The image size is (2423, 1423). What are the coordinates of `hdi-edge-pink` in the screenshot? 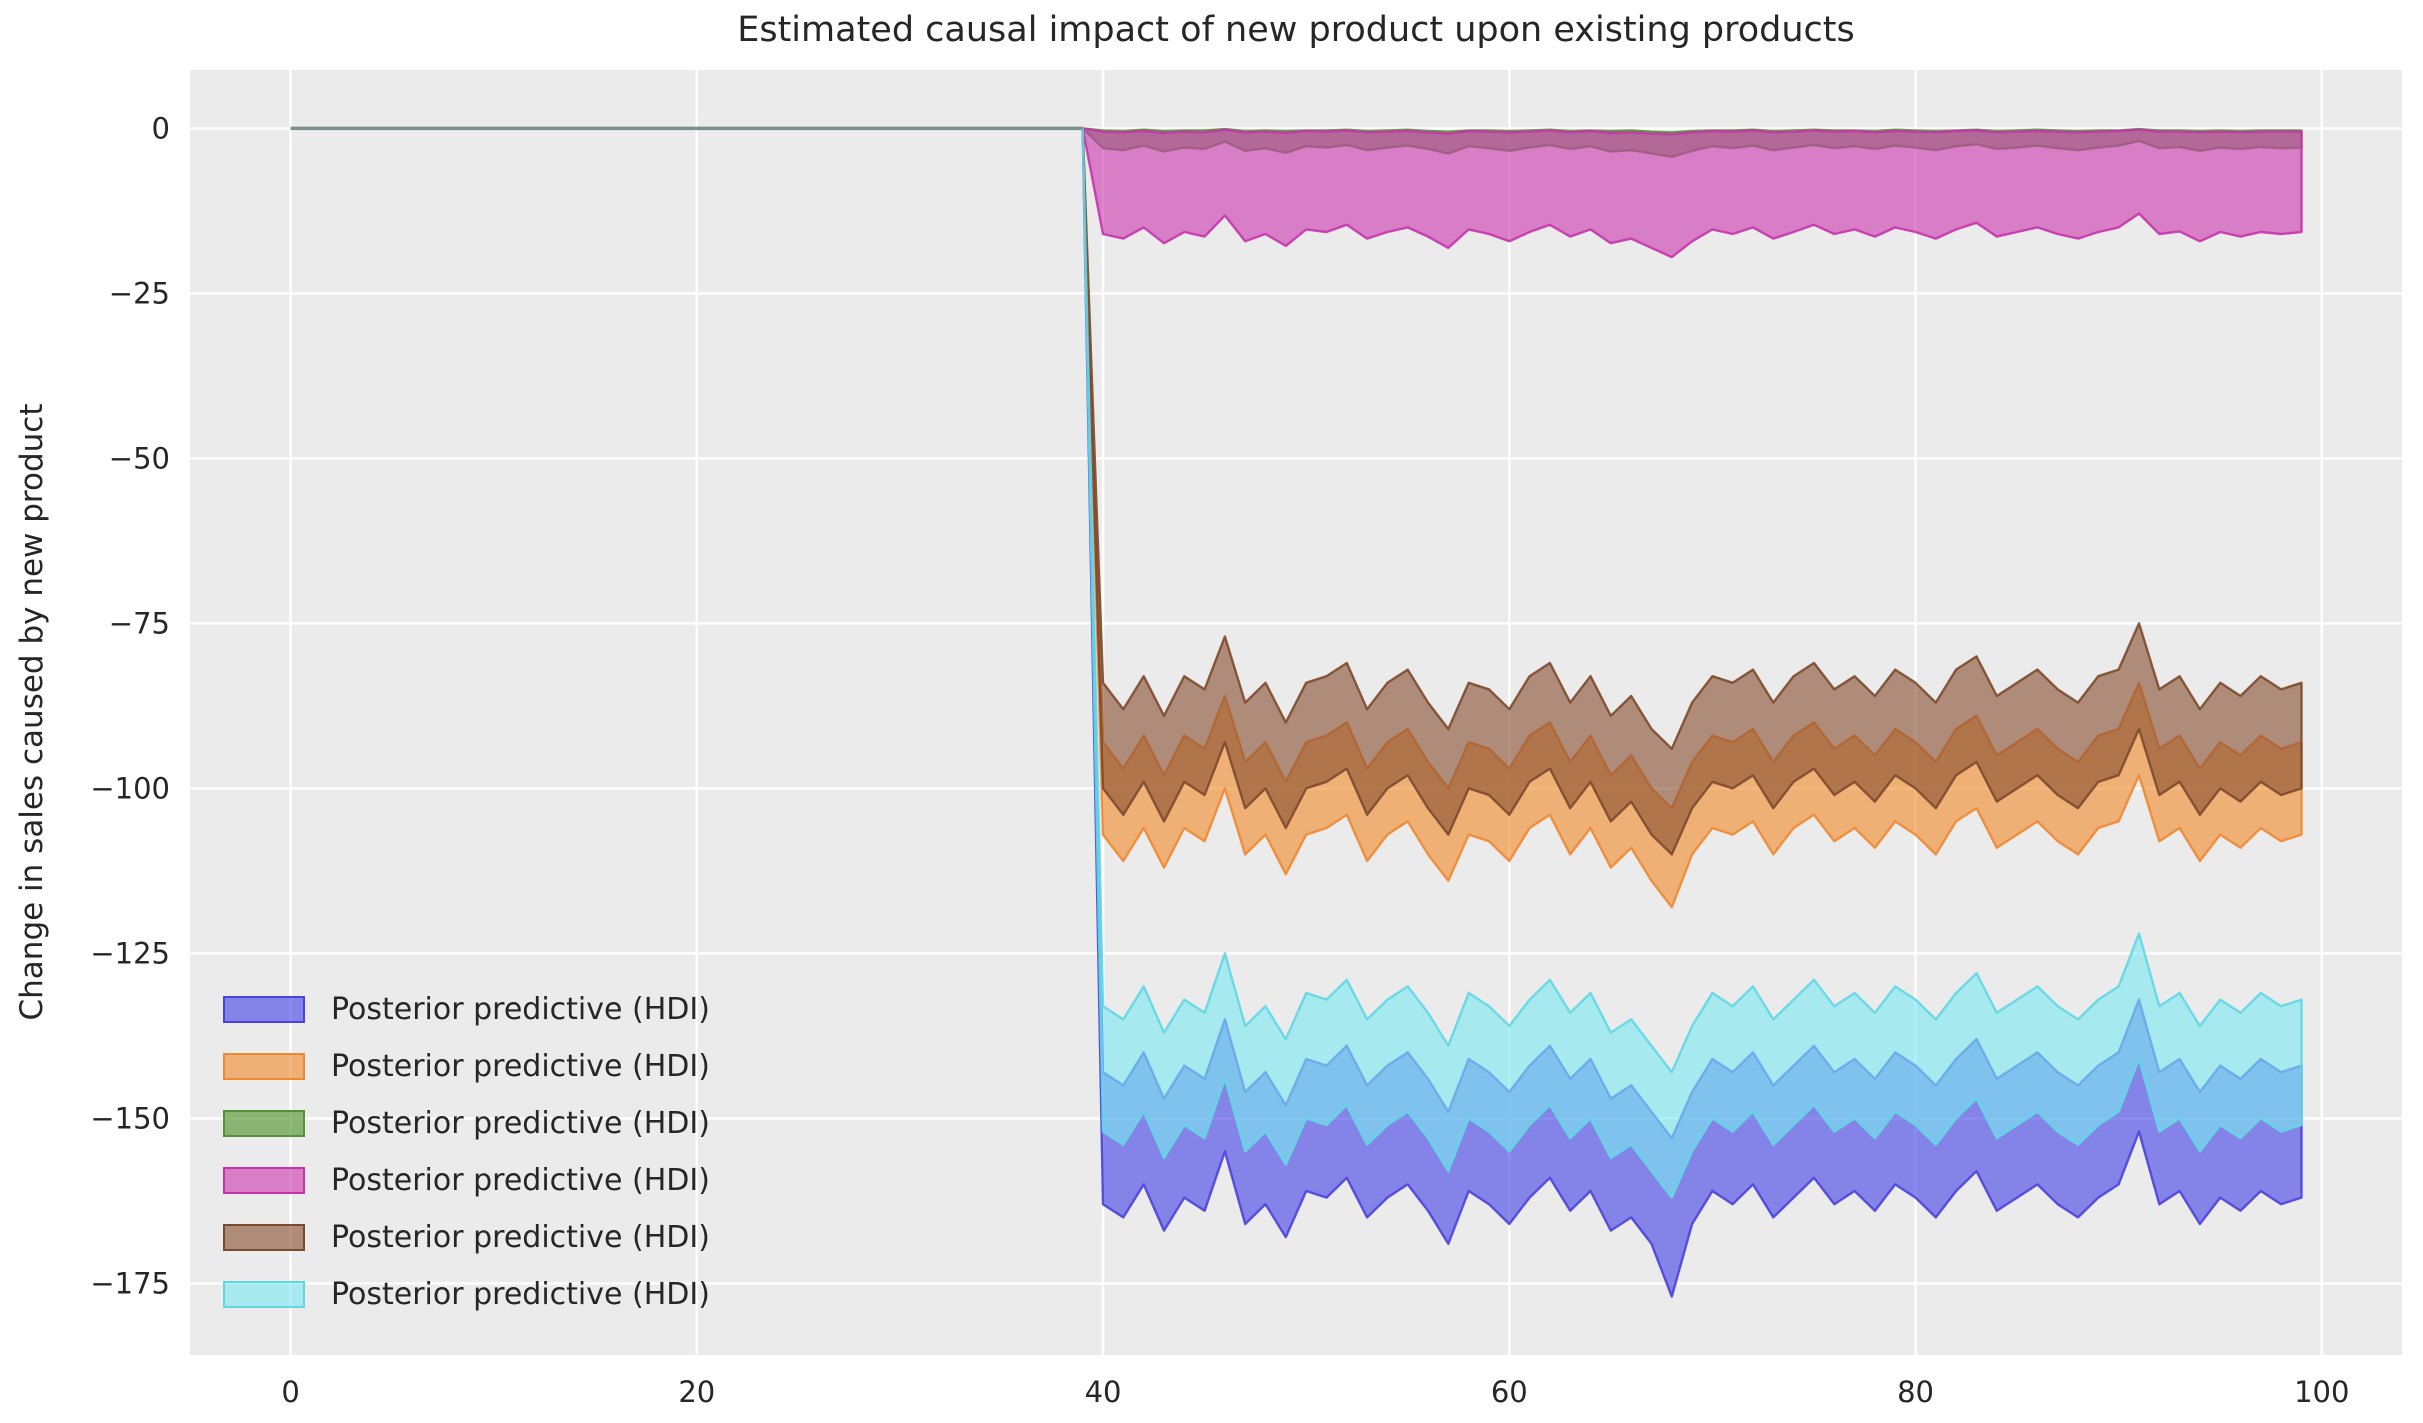 It's located at (1692, 193).